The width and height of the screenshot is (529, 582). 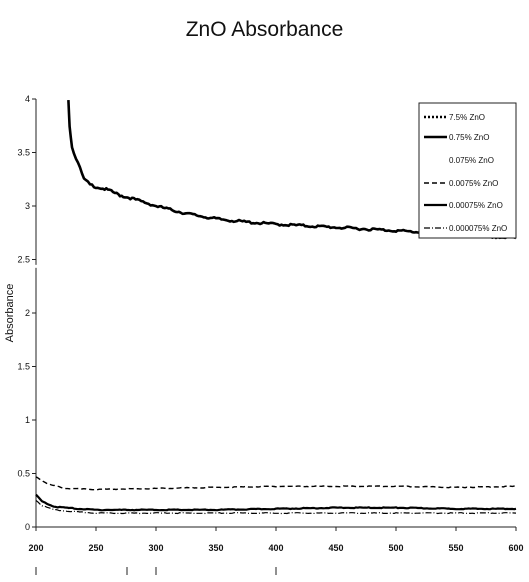 What do you see at coordinates (27, 420) in the screenshot?
I see `y-tick-label: 1` at bounding box center [27, 420].